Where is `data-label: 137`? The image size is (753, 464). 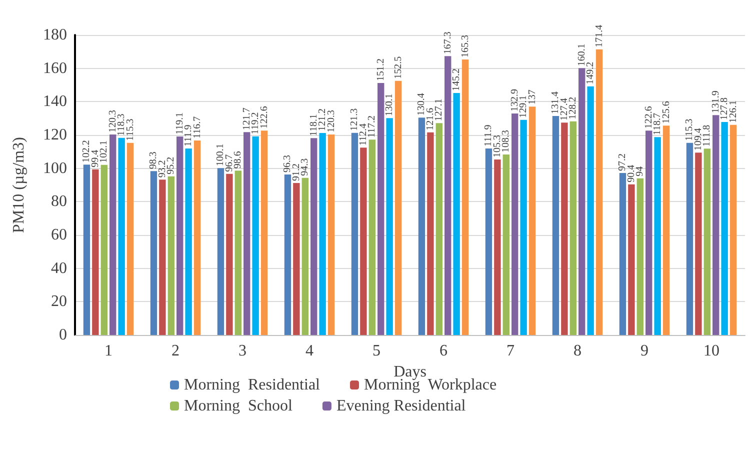 data-label: 137 is located at coordinates (532, 97).